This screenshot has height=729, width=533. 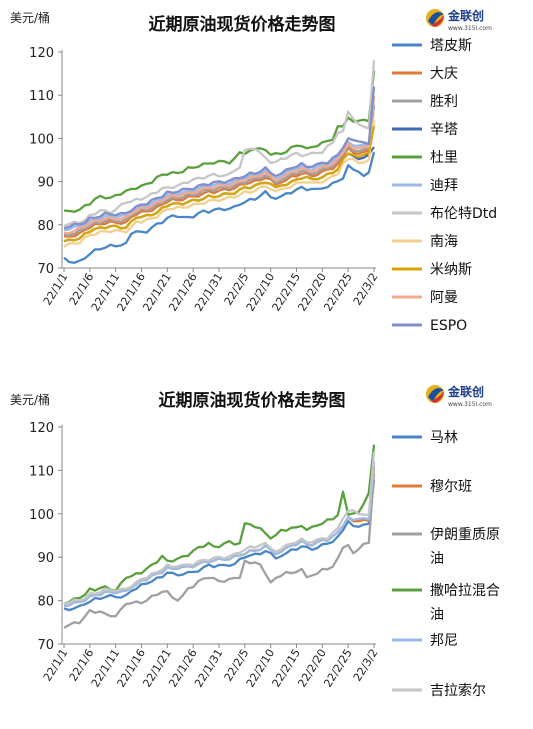 What do you see at coordinates (444, 438) in the screenshot?
I see `legend-label: 马林` at bounding box center [444, 438].